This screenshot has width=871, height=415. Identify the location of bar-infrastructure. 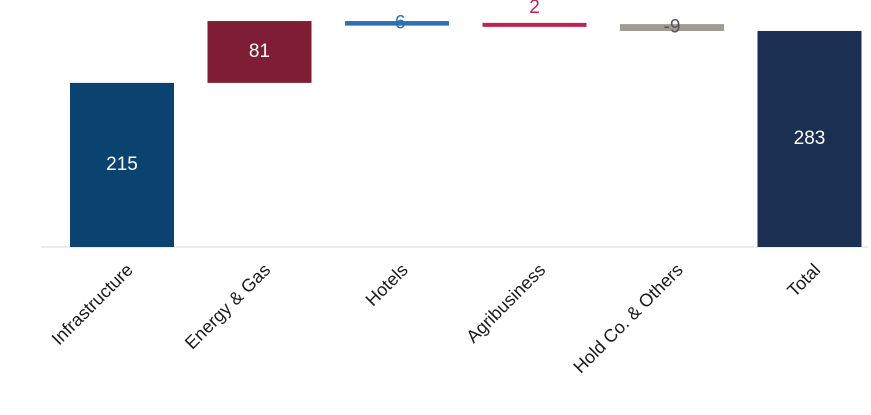
(122, 164).